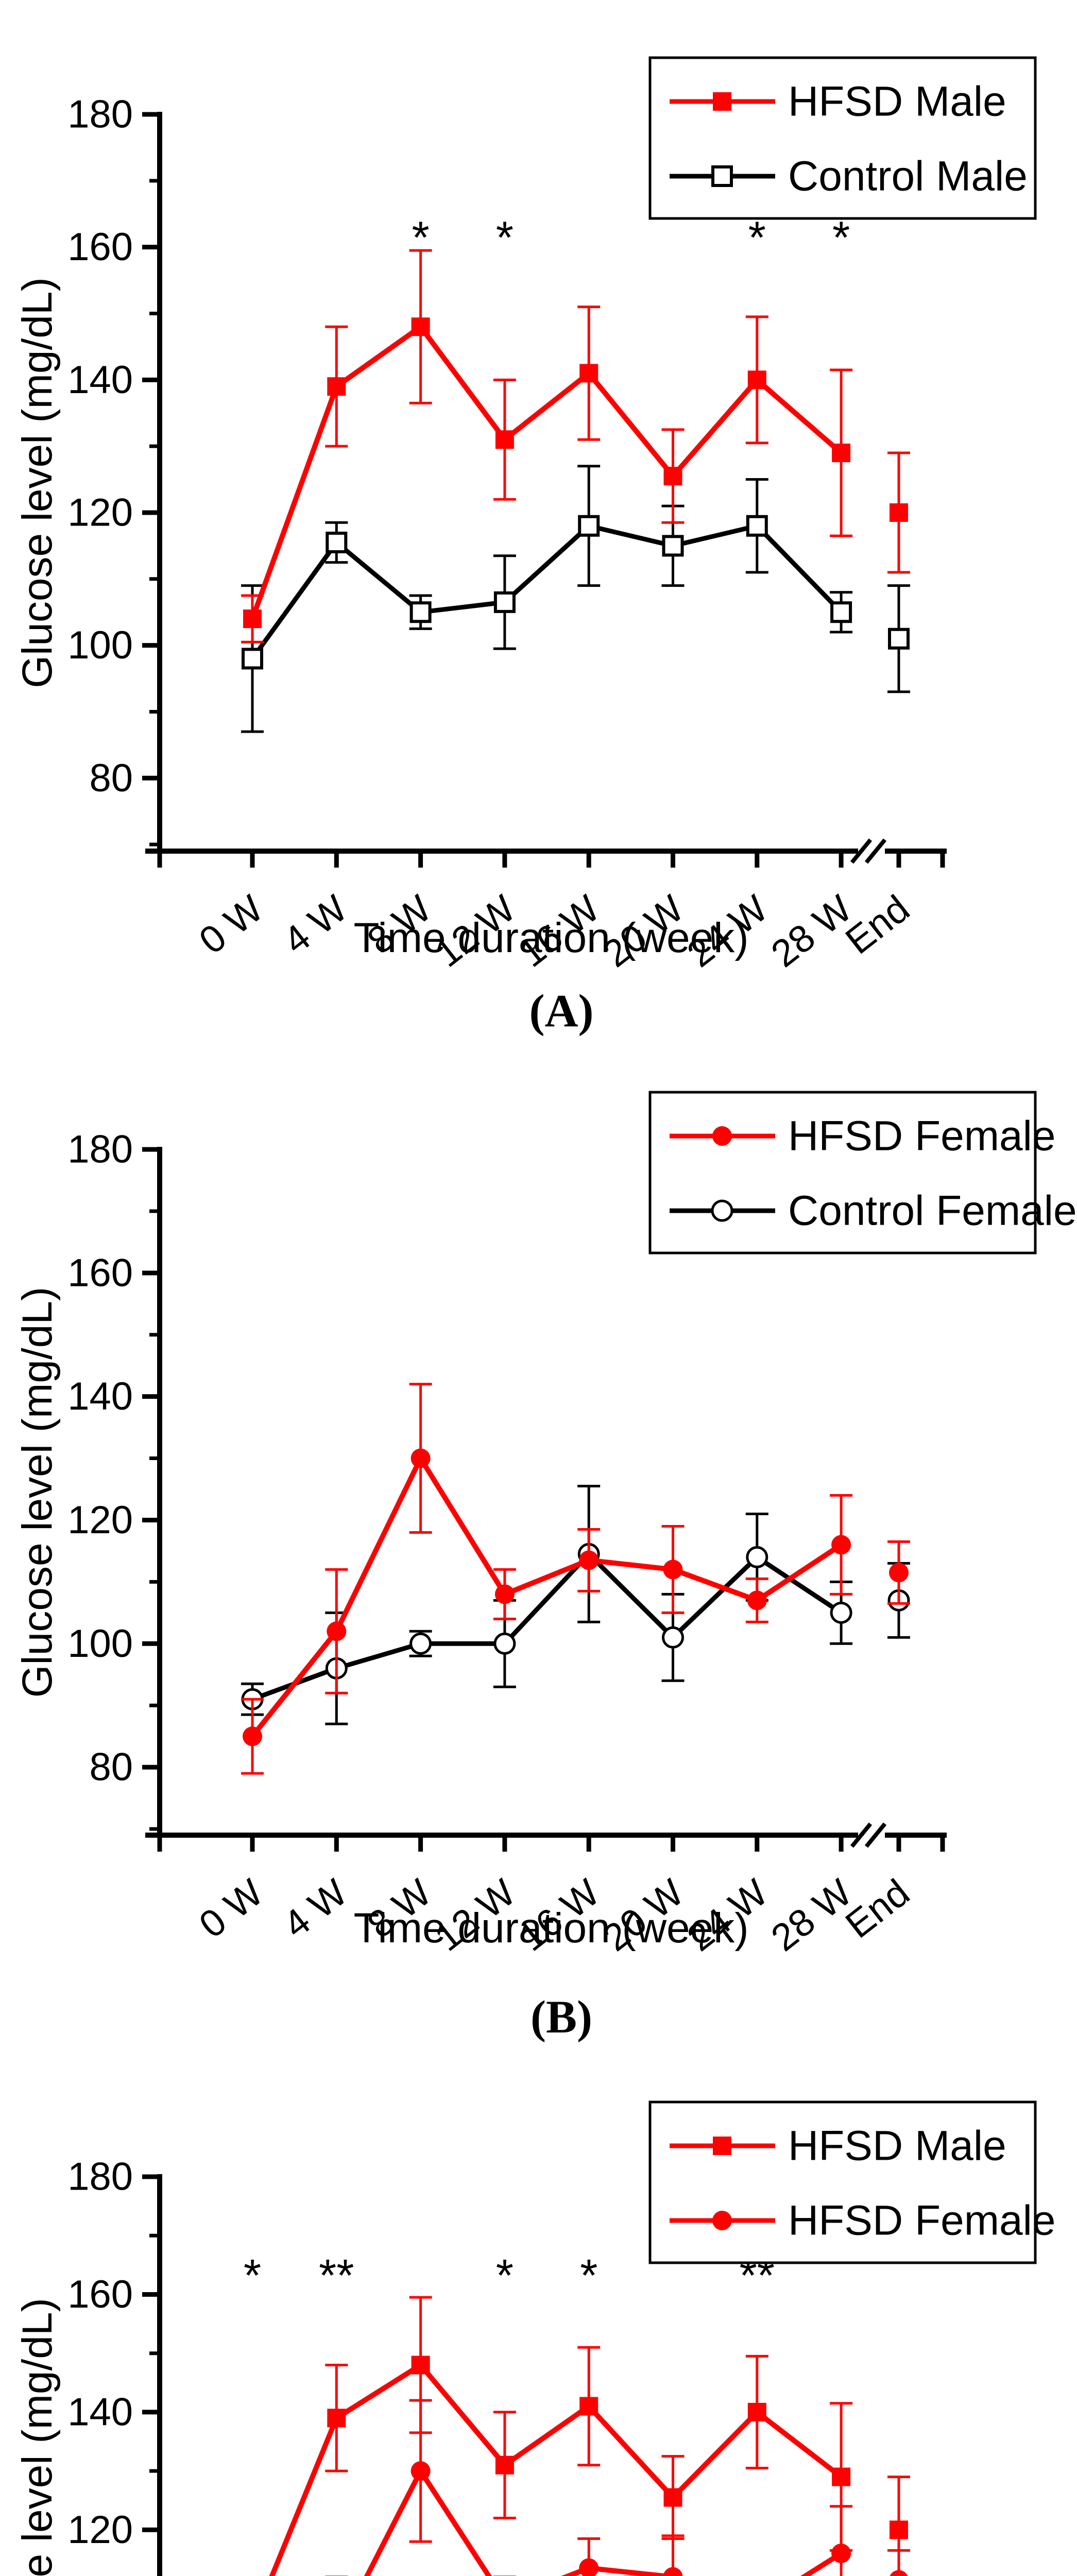 This screenshot has width=1077, height=2576. I want to click on significance-asterisk: **, so click(336, 2274).